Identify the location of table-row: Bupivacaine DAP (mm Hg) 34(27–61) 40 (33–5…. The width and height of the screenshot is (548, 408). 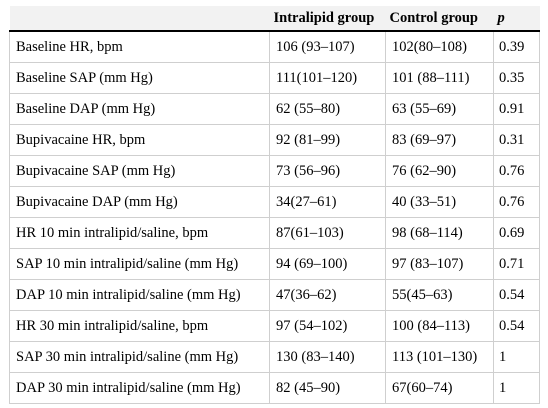
(274, 202).